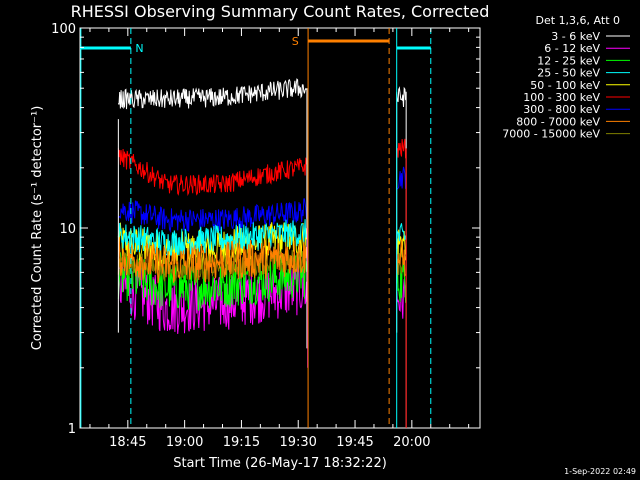 The height and width of the screenshot is (480, 640). Describe the element at coordinates (411, 442) in the screenshot. I see `x-tick-label: 20:00` at that location.